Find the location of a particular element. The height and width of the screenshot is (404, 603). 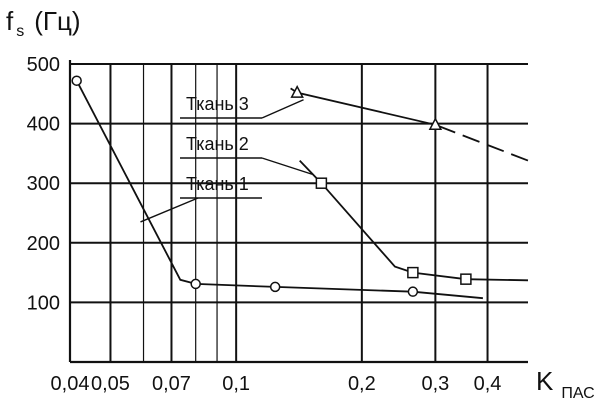

y-axis-title-sub: s is located at coordinates (20, 31).